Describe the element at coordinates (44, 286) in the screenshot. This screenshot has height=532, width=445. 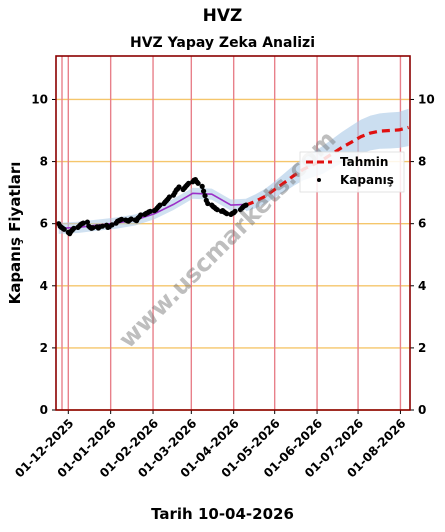
I see `y-tick-label: 4` at that location.